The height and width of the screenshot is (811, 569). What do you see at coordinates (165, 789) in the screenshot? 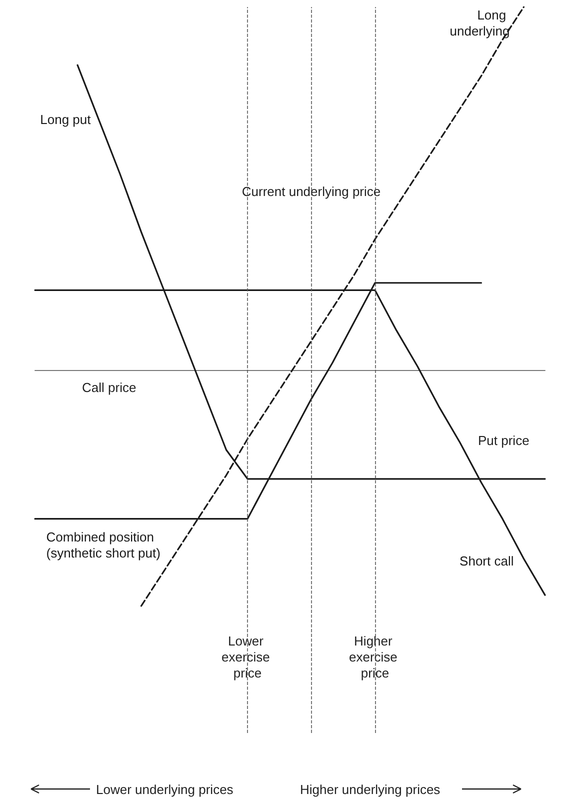
I see `text: Lower underlying prices` at bounding box center [165, 789].